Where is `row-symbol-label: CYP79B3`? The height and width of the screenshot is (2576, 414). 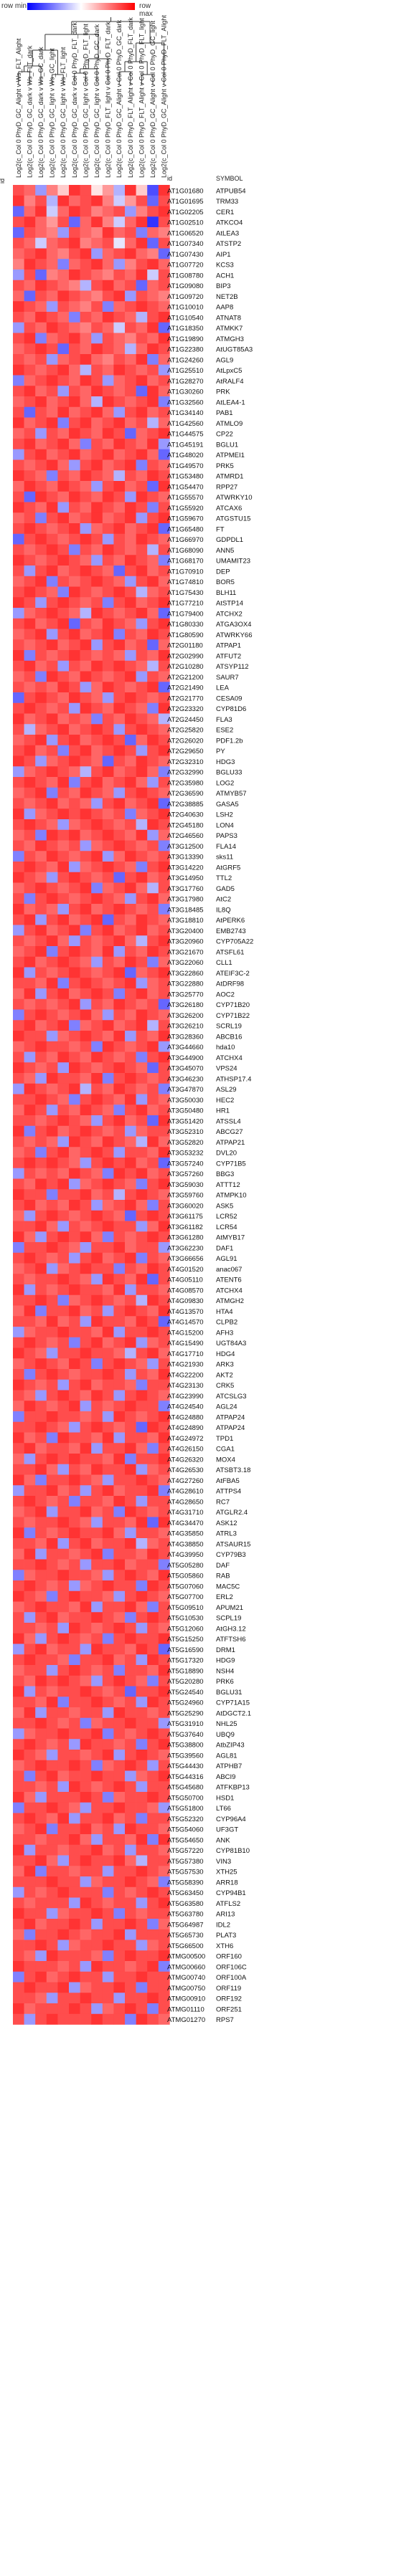 row-symbol-label: CYP79B3 is located at coordinates (231, 1555).